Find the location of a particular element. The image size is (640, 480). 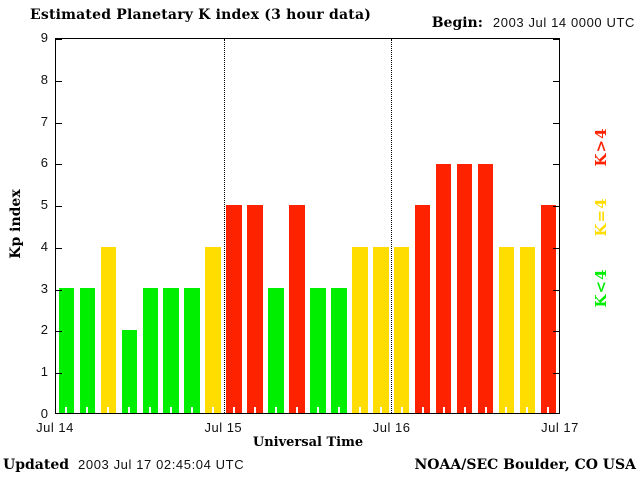

x-tick-label: Jul 16 is located at coordinates (391, 427).